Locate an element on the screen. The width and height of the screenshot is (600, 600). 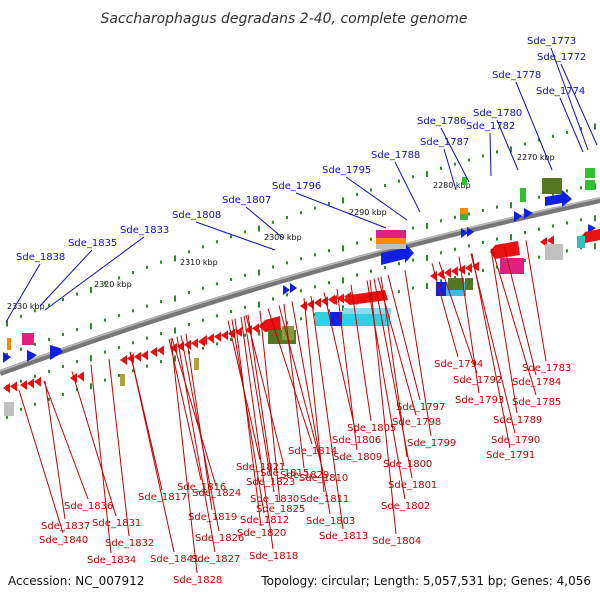
reverse-gene-label: Sde_1820 is located at coordinates (261, 533).